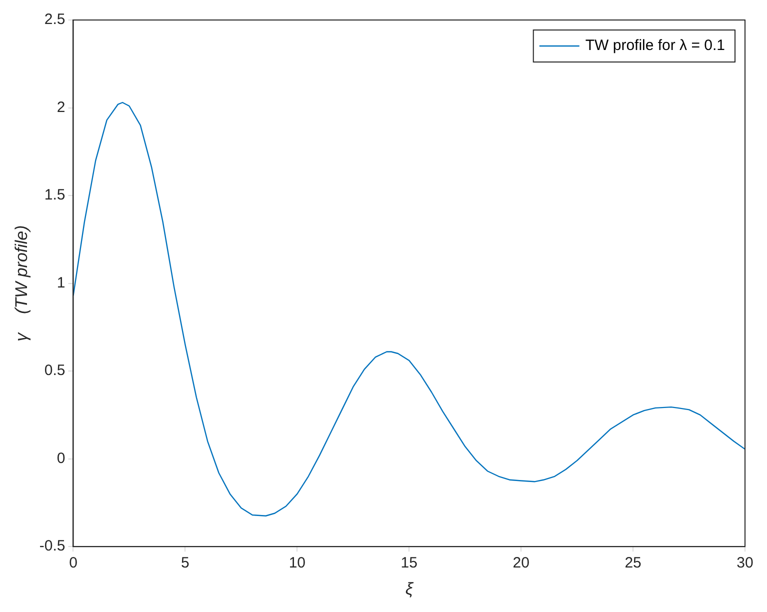 This screenshot has height=612, width=767. I want to click on x-tick-label: 30, so click(745, 563).